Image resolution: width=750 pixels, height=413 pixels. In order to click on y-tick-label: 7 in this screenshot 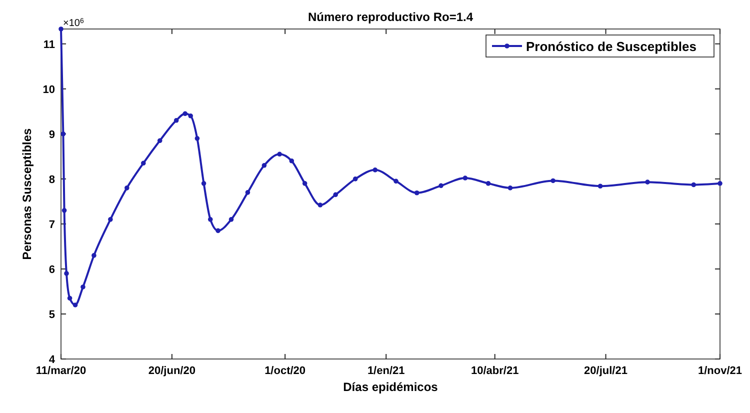, I will do `click(51, 224)`.